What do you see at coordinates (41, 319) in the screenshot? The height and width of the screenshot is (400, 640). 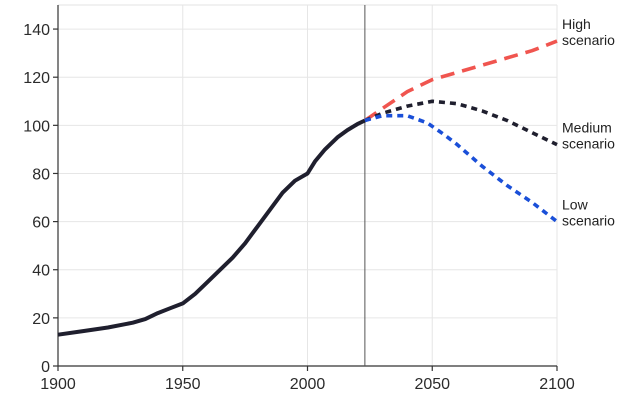 I see `y-tick-label: 20` at bounding box center [41, 319].